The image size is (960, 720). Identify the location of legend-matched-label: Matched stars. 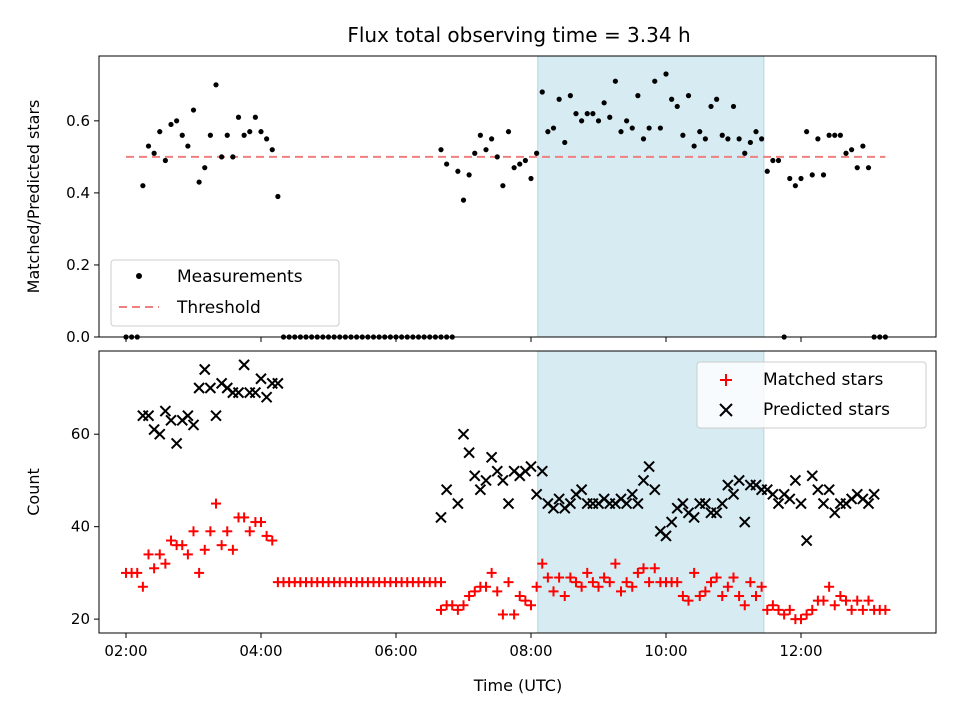
(823, 380).